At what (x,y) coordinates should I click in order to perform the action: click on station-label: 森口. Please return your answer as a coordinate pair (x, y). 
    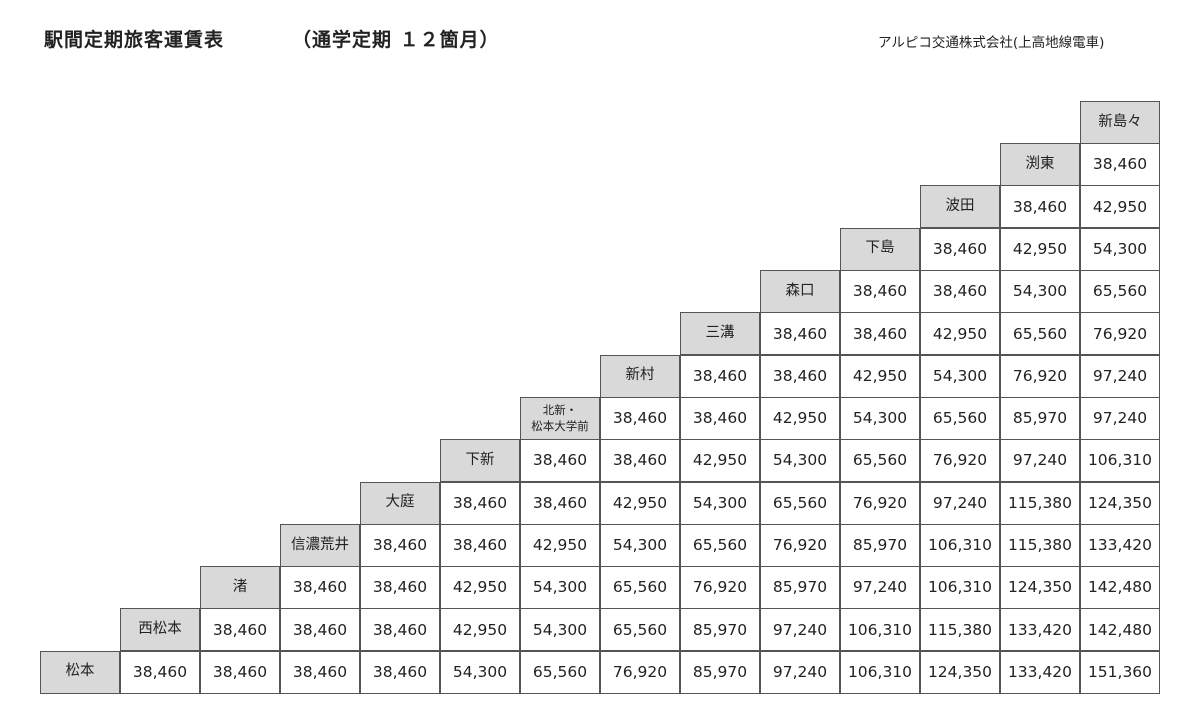
    Looking at the image, I should click on (800, 291).